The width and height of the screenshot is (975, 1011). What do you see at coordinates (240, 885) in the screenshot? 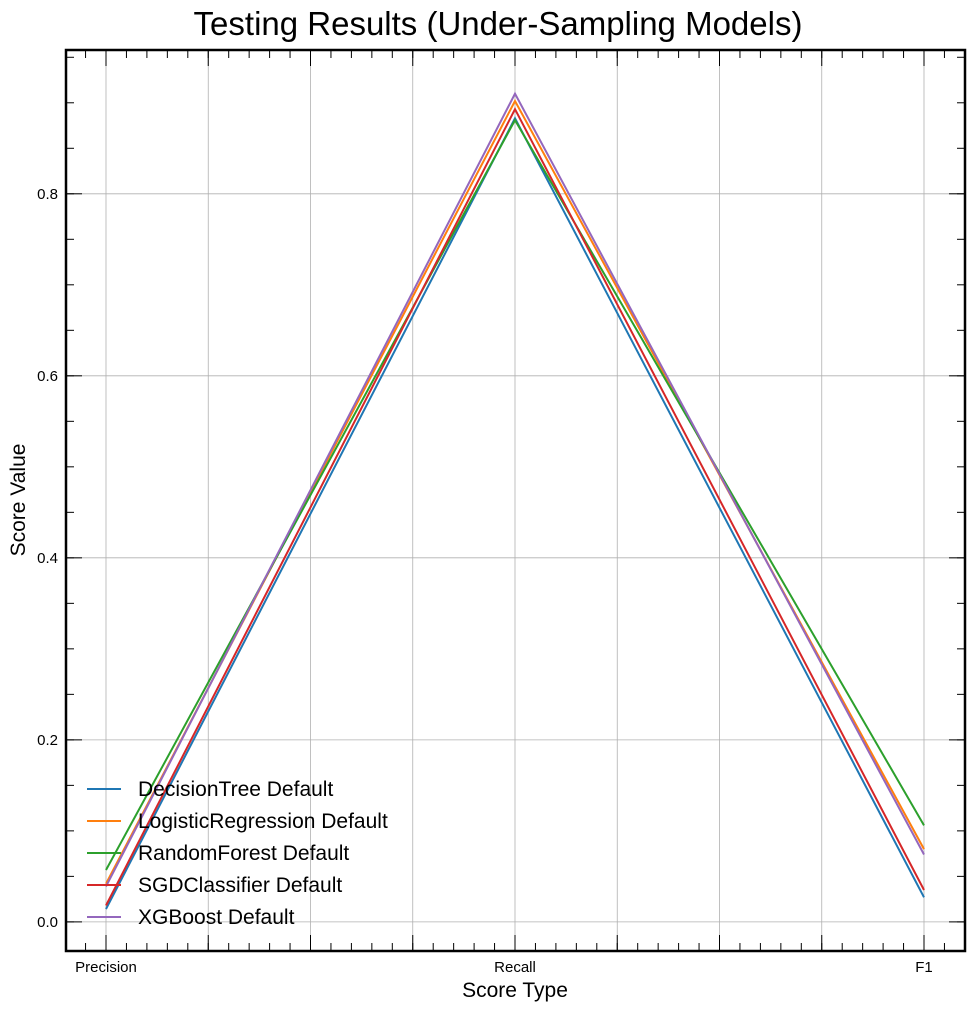
I see `legend-label: SGDClassifier Default` at bounding box center [240, 885].